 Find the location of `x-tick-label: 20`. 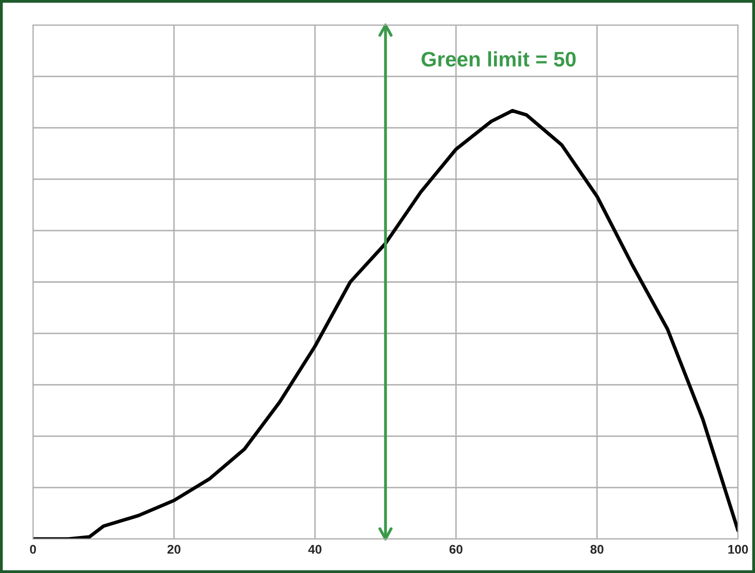

x-tick-label: 20 is located at coordinates (173, 549).